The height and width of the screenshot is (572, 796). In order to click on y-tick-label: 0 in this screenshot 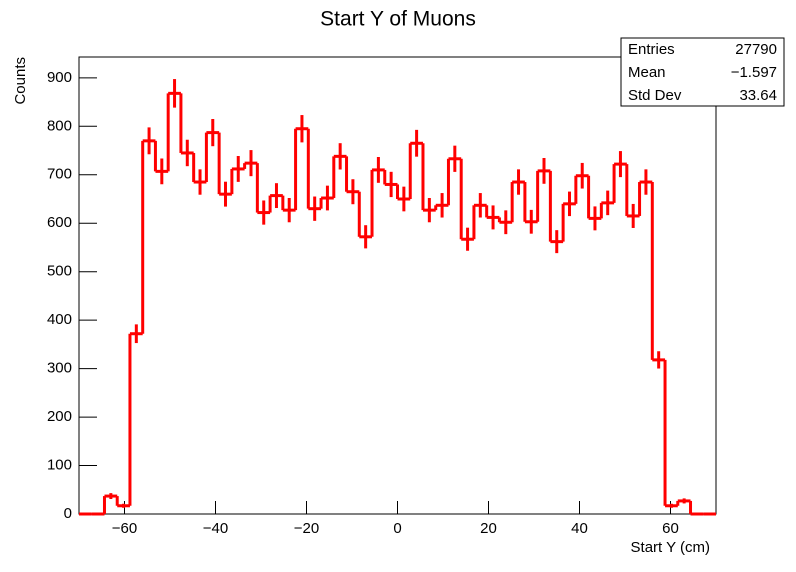, I will do `click(68, 513)`.